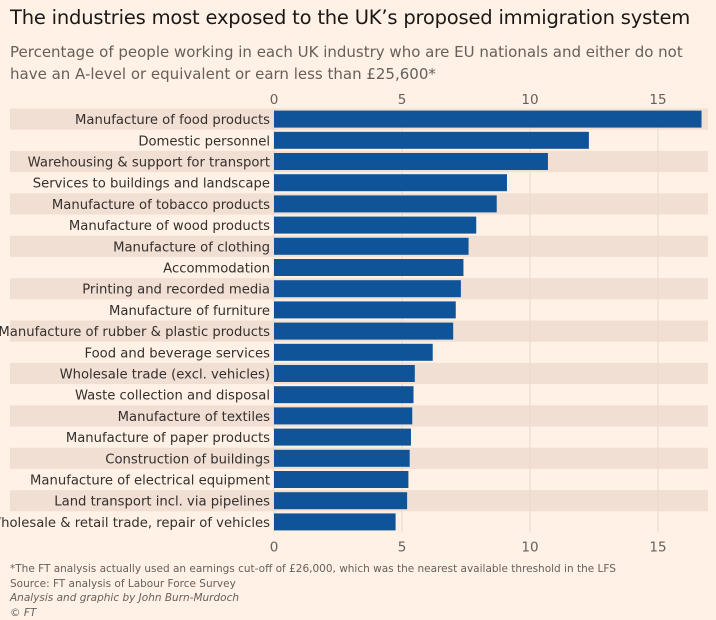  Describe the element at coordinates (165, 375) in the screenshot. I see `category-label: Wholesale trade (excl. vehicles)` at that location.